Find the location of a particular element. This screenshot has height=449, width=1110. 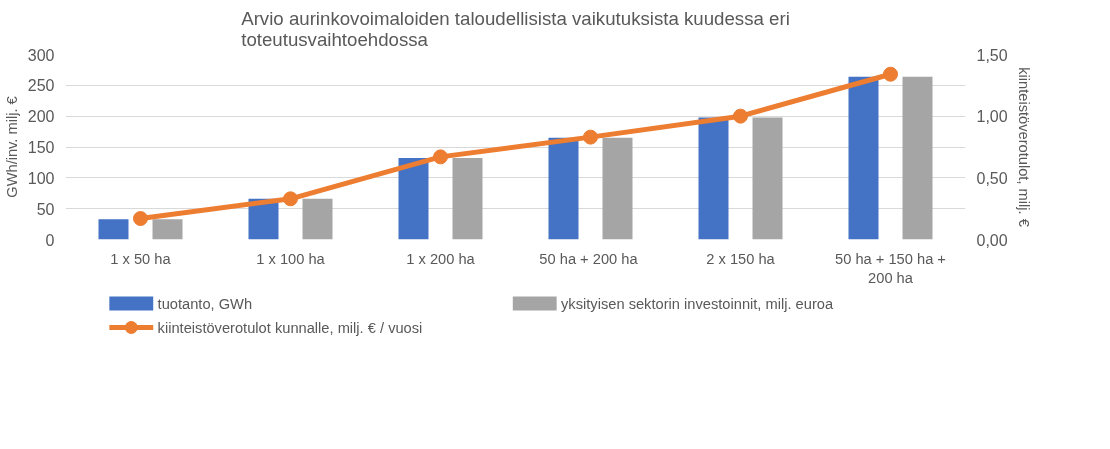

y2-tick-label: 0,00 is located at coordinates (992, 240).